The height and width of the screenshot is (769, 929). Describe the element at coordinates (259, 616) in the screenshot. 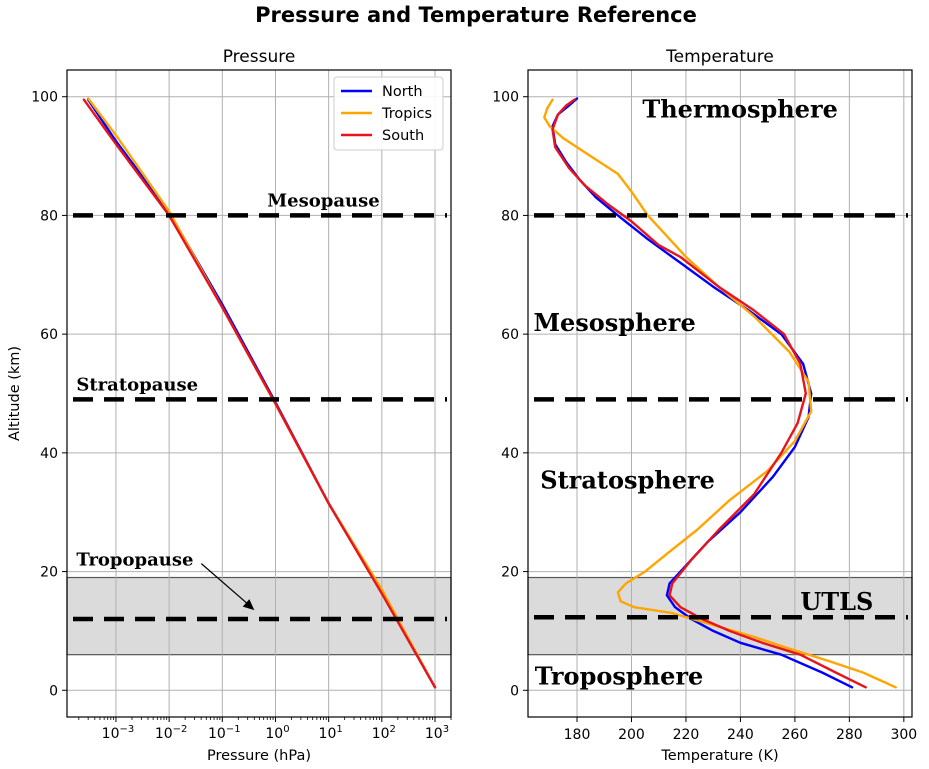

I see `utls-band` at that location.